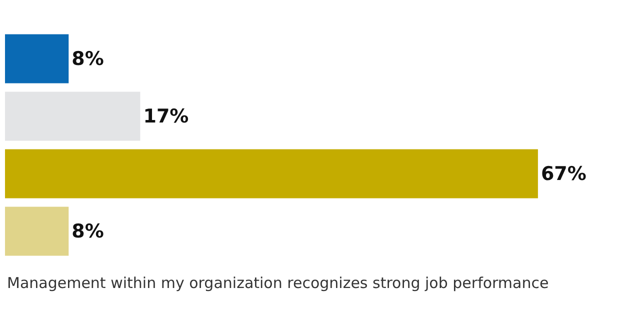  Describe the element at coordinates (278, 283) in the screenshot. I see `x-axis-title: Management within my organization recognizes strong job performance` at that location.